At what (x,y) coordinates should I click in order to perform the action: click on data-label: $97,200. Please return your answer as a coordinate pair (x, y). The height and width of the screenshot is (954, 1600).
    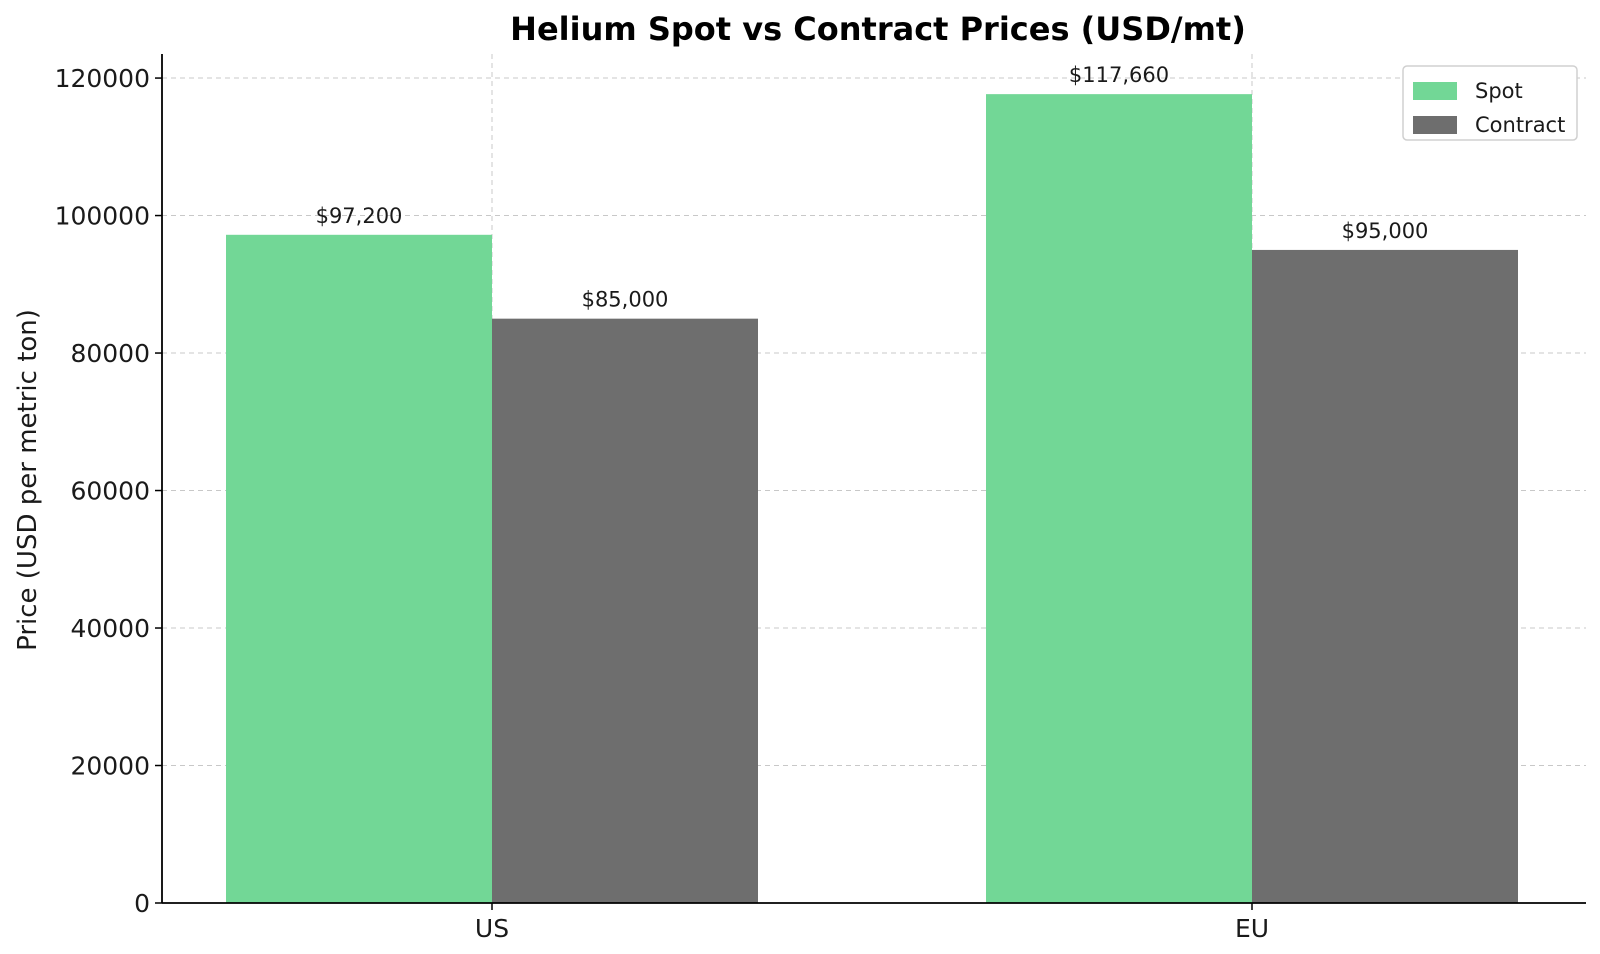
    Looking at the image, I should click on (359, 216).